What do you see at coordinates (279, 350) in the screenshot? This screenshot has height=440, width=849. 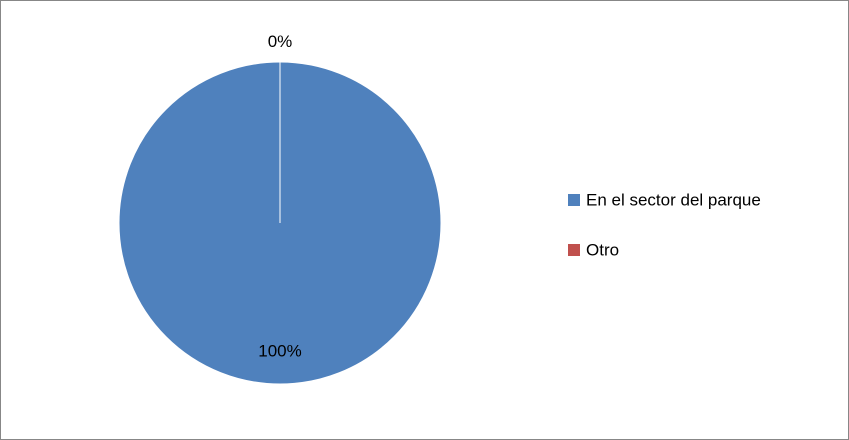 I see `data-label: 100%` at bounding box center [279, 350].